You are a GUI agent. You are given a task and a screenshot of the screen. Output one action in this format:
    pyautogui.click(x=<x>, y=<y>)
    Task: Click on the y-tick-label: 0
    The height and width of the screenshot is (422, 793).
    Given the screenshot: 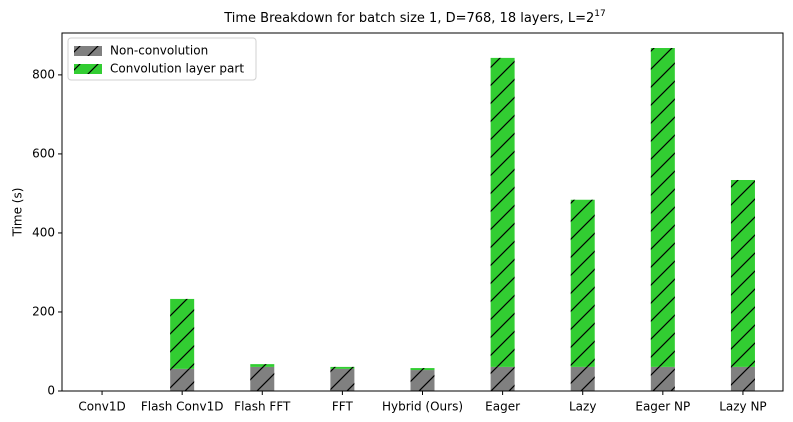 What is the action you would take?
    pyautogui.click(x=51, y=391)
    